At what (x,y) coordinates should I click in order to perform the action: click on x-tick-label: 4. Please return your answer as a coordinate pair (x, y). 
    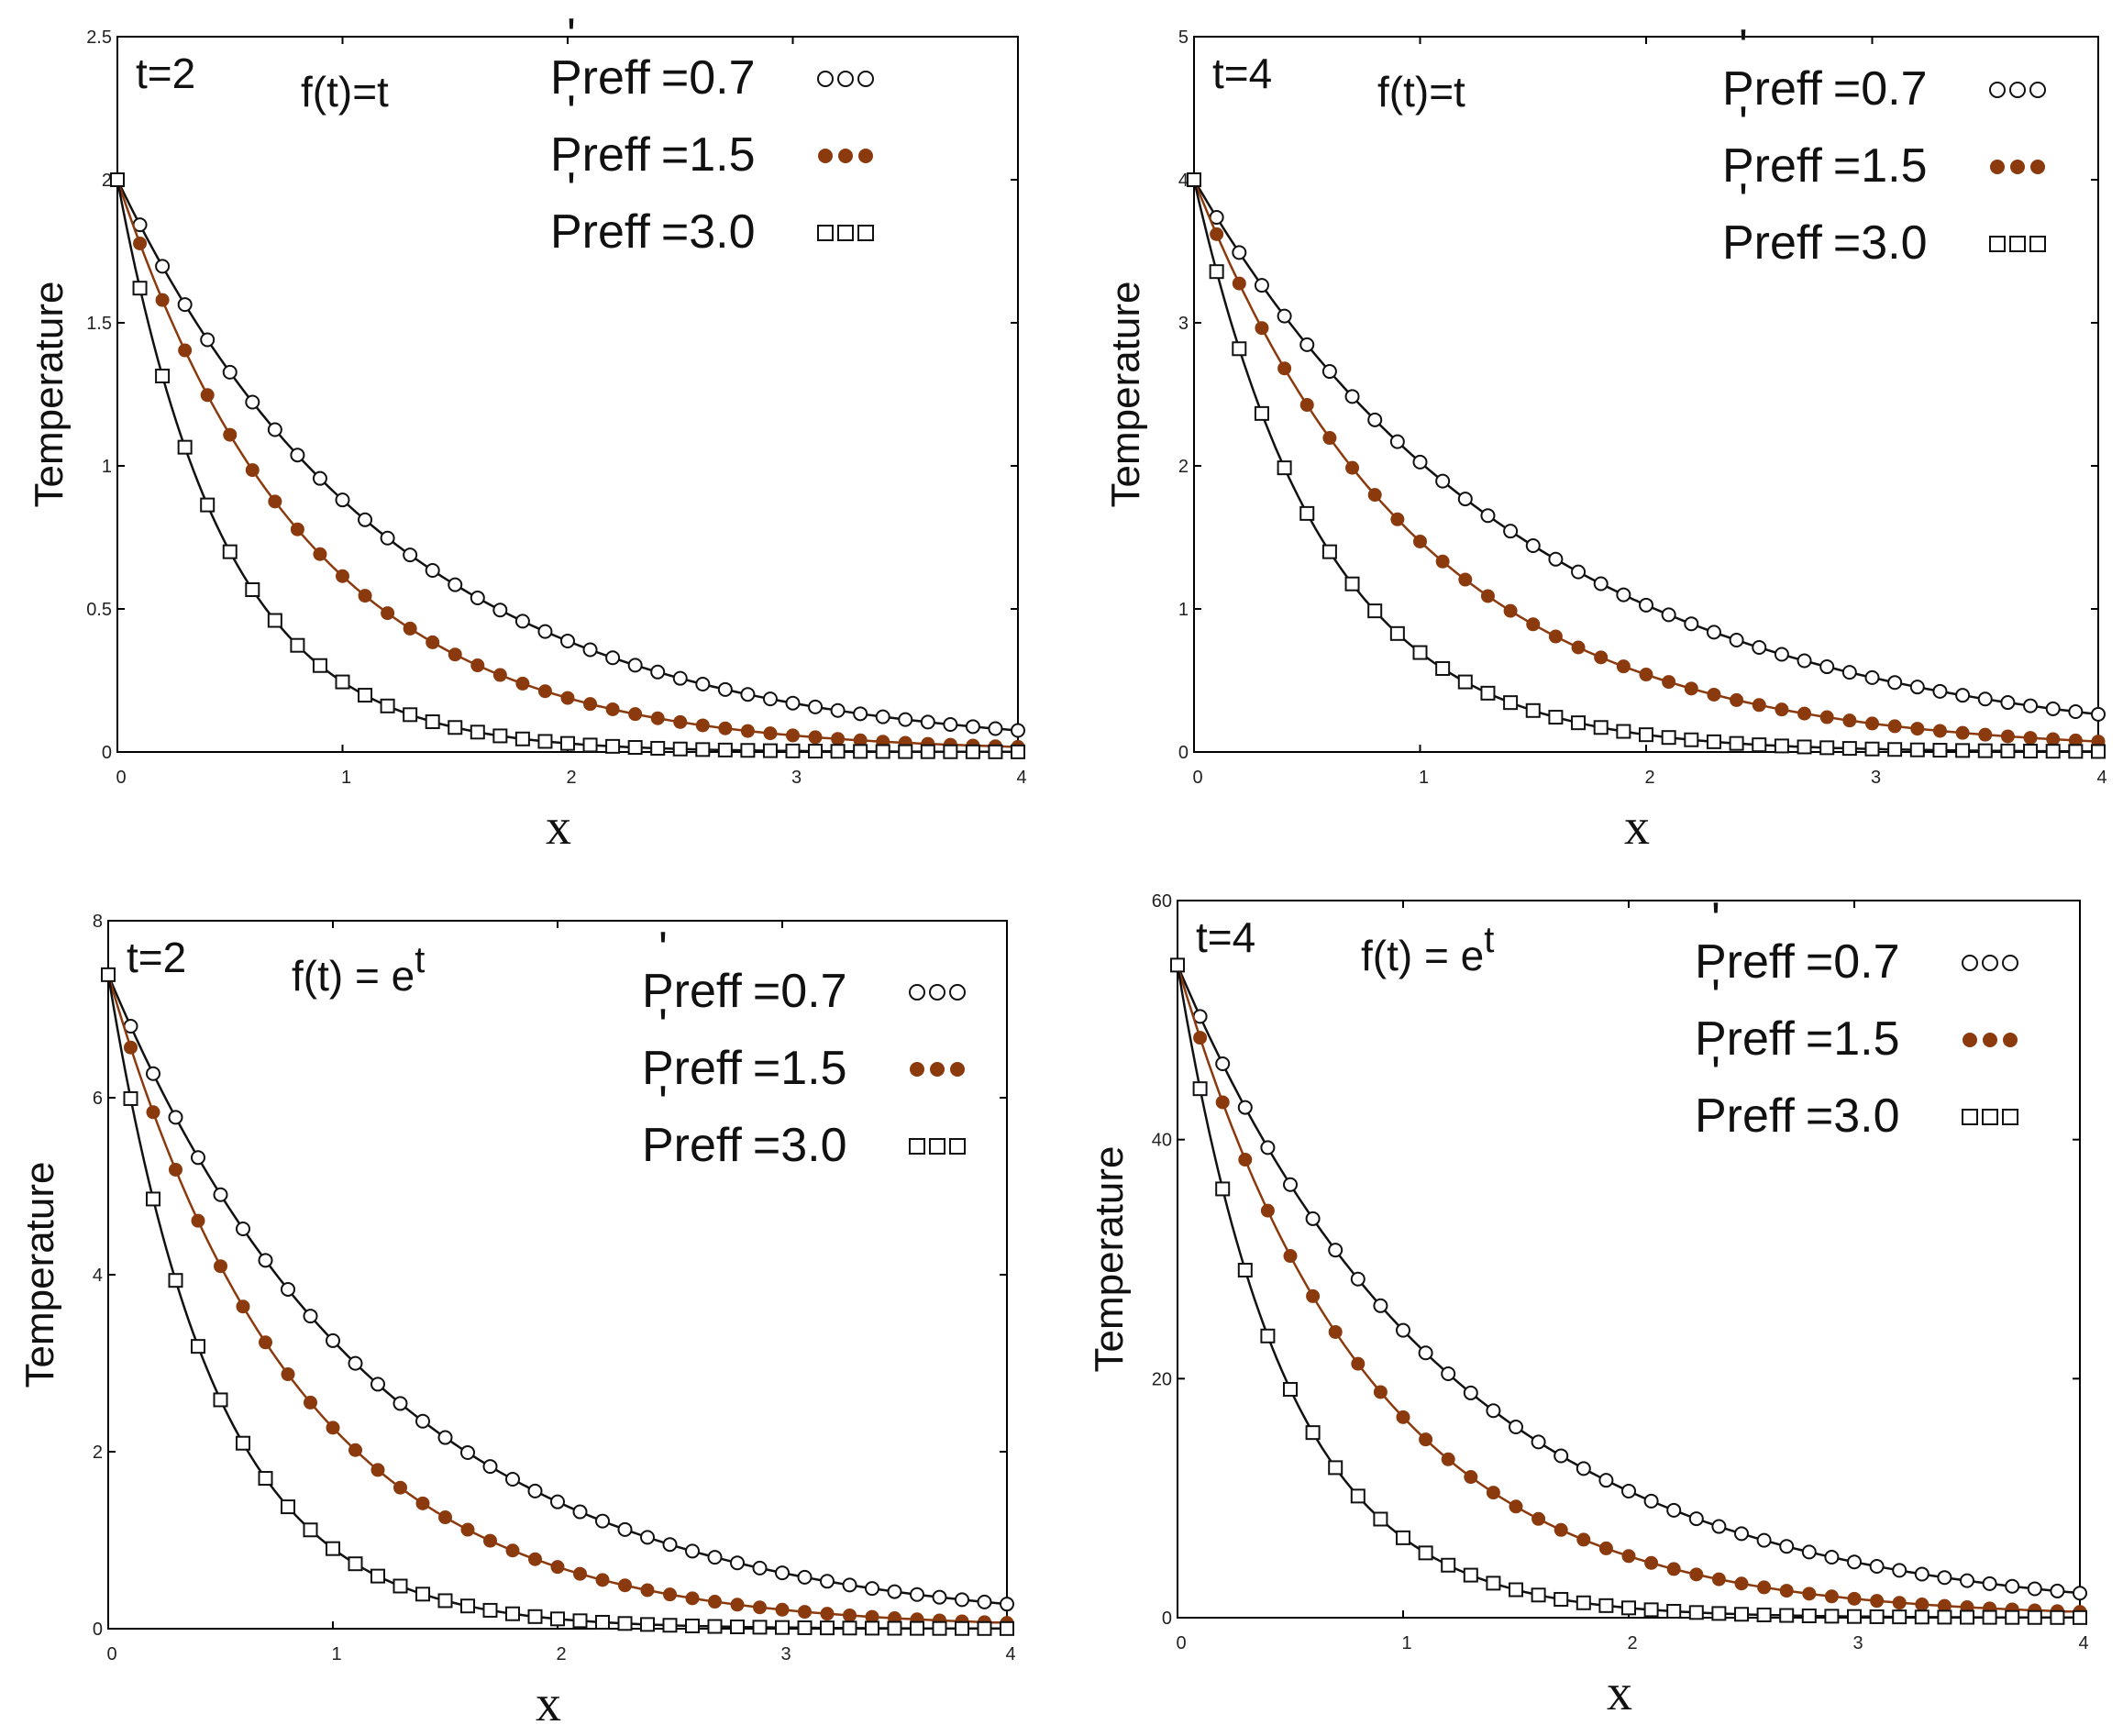
    Looking at the image, I should click on (2101, 778).